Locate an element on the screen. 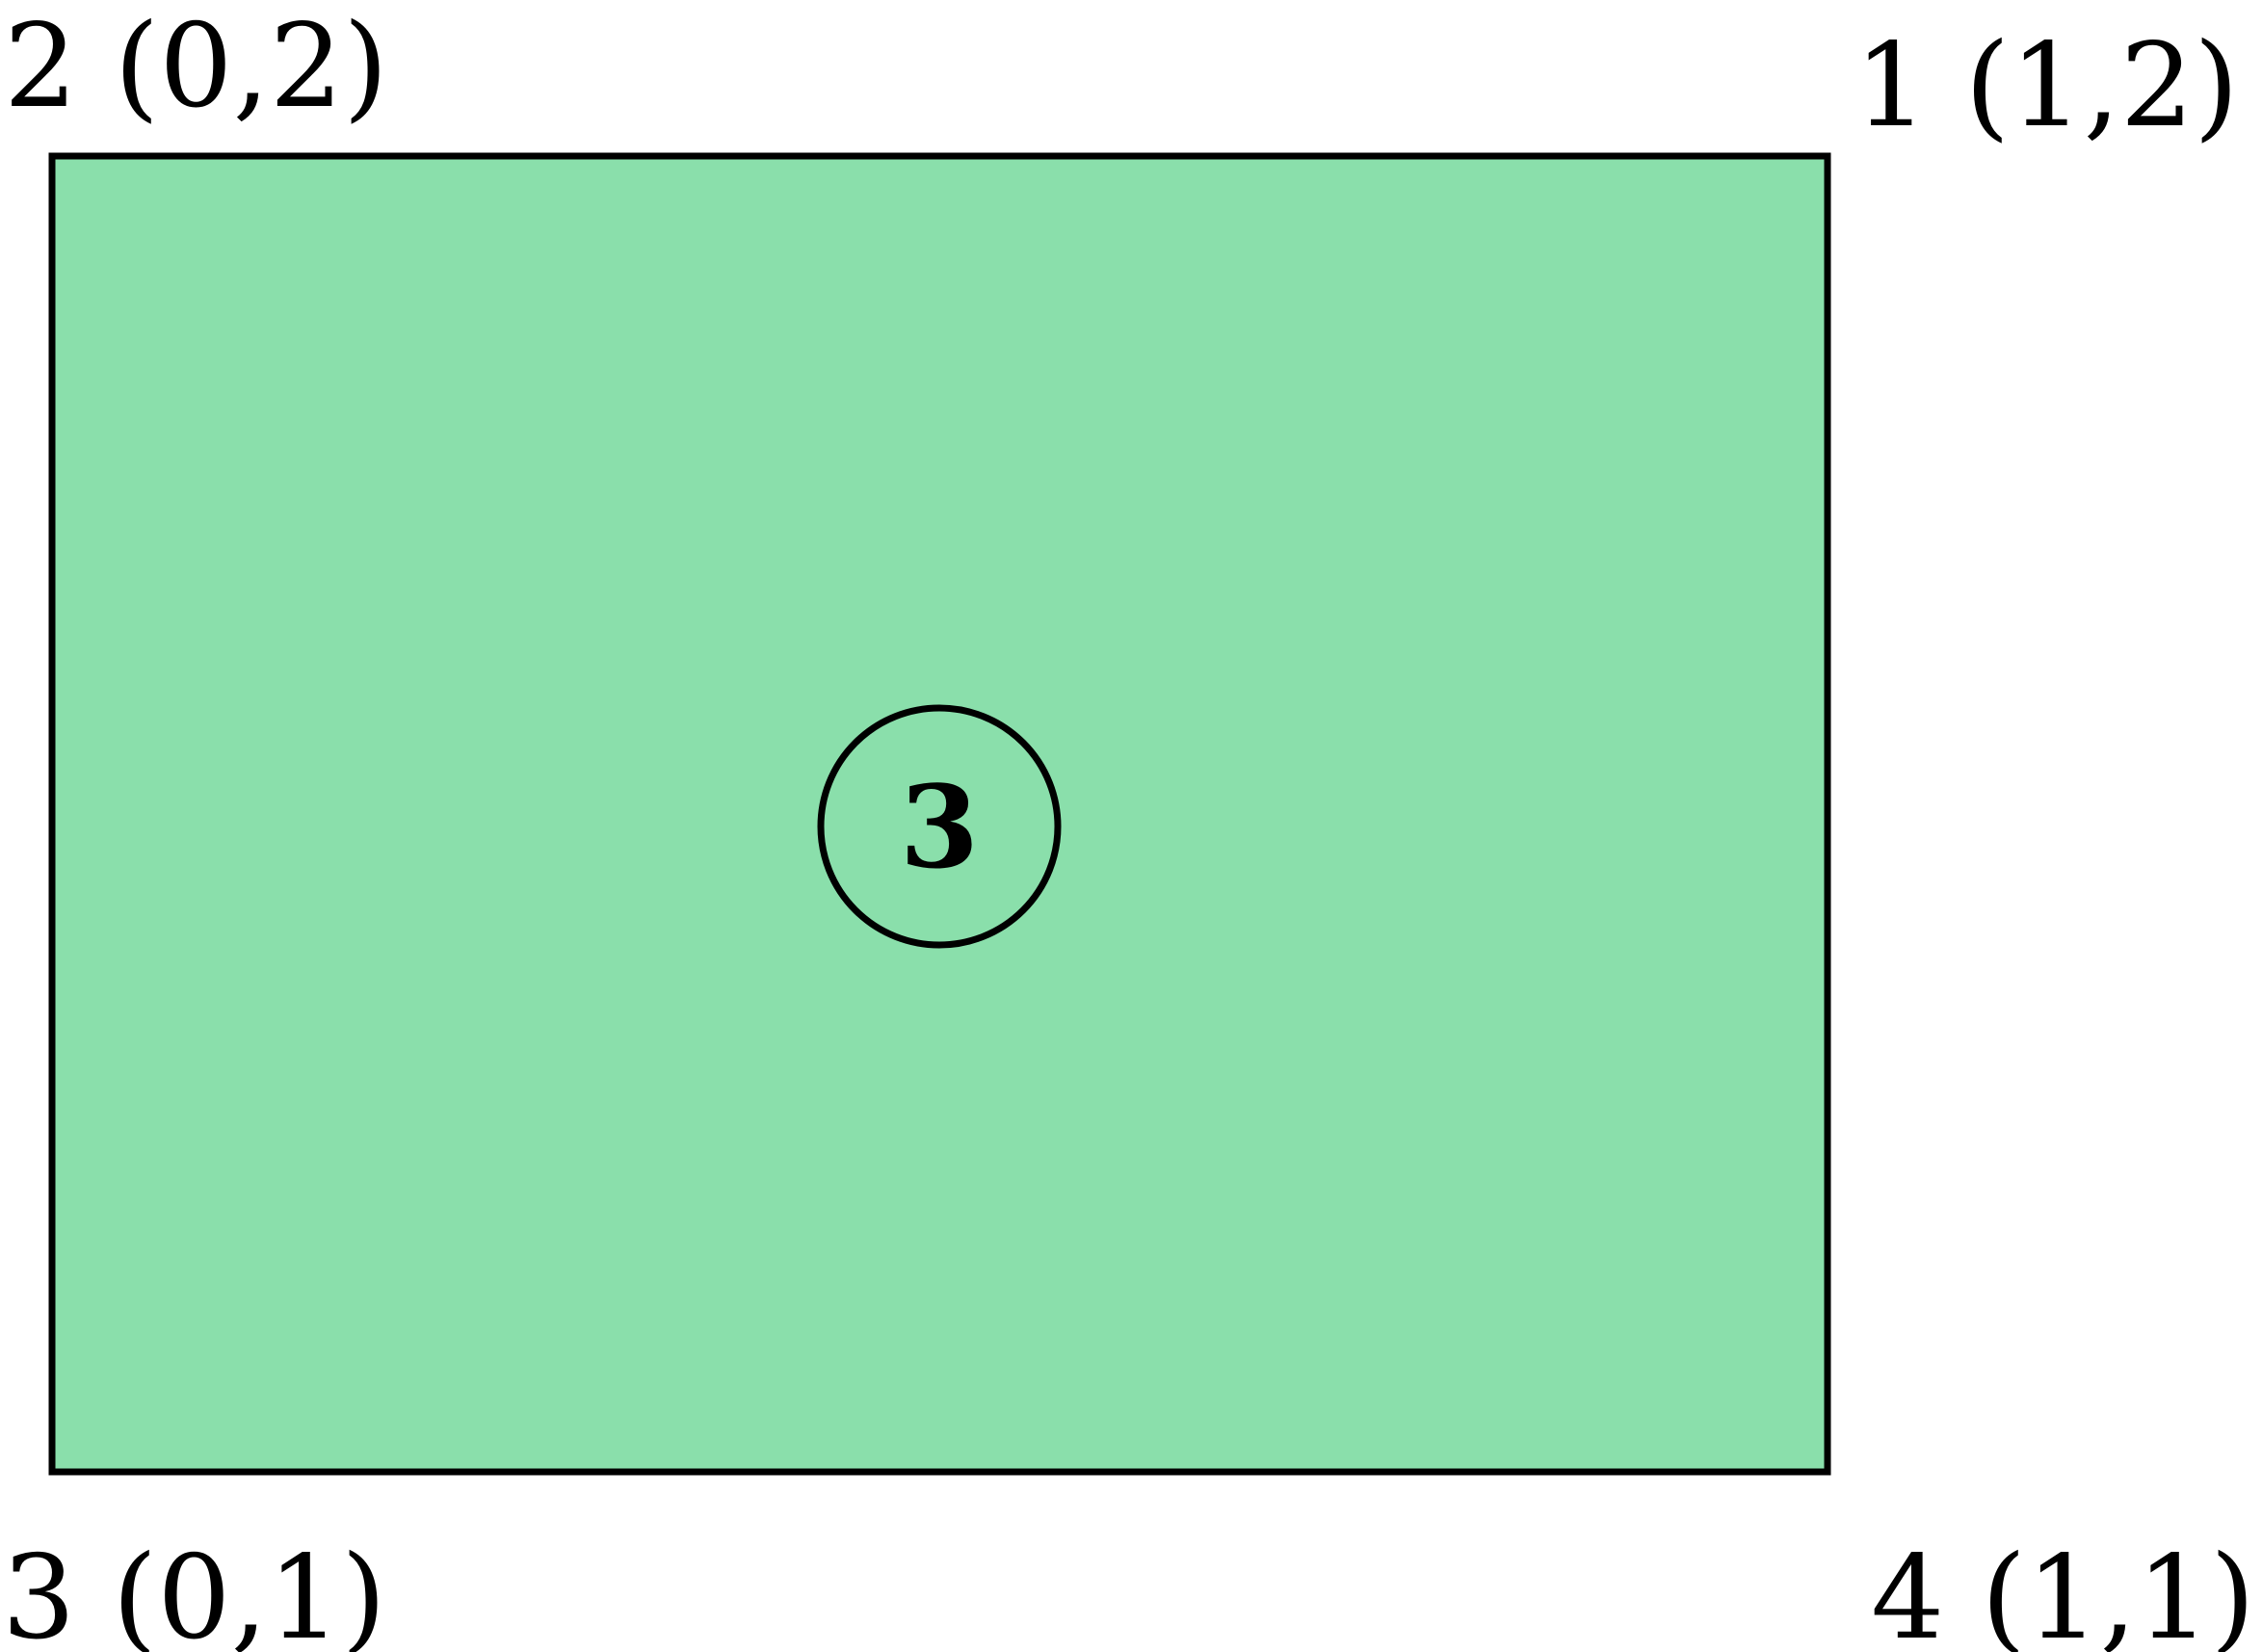 The image size is (2262, 1652). element-number-circle is located at coordinates (939, 826).